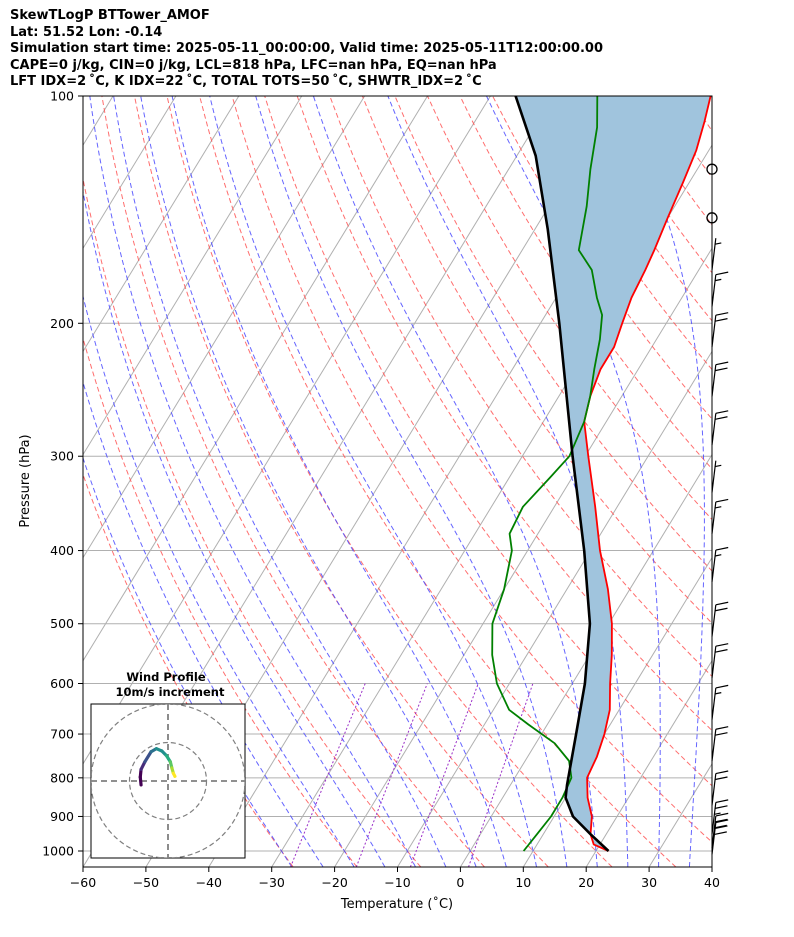  I want to click on x-tick-label: 40, so click(712, 882).